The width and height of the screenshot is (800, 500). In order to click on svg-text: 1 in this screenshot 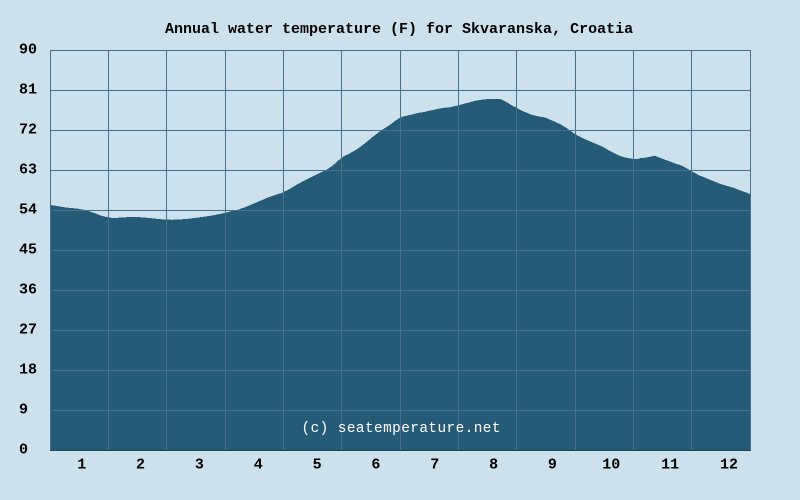, I will do `click(81, 465)`.